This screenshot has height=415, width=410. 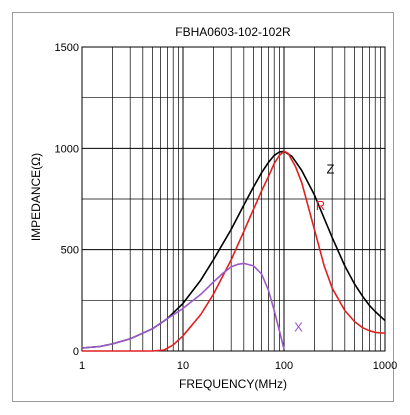 What do you see at coordinates (284, 366) in the screenshot?
I see `x-tick-label: 100` at bounding box center [284, 366].